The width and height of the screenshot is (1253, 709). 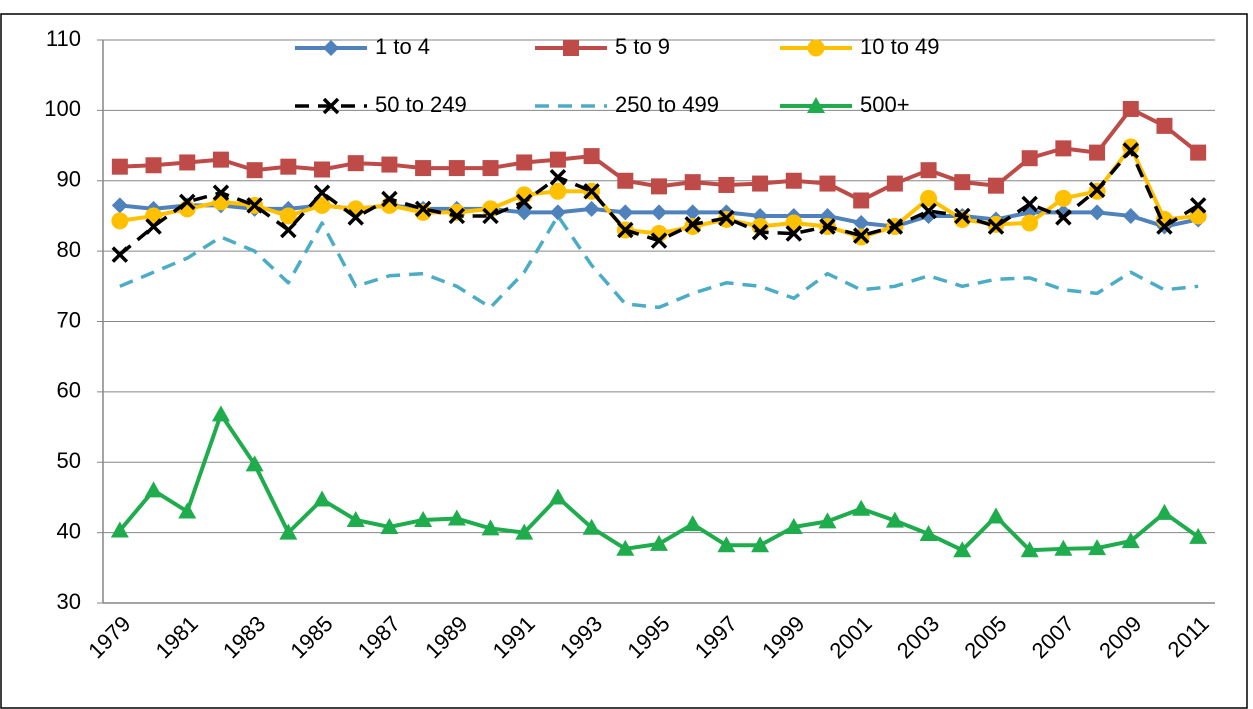 I want to click on legend-label: 1 to 4, so click(x=402, y=46).